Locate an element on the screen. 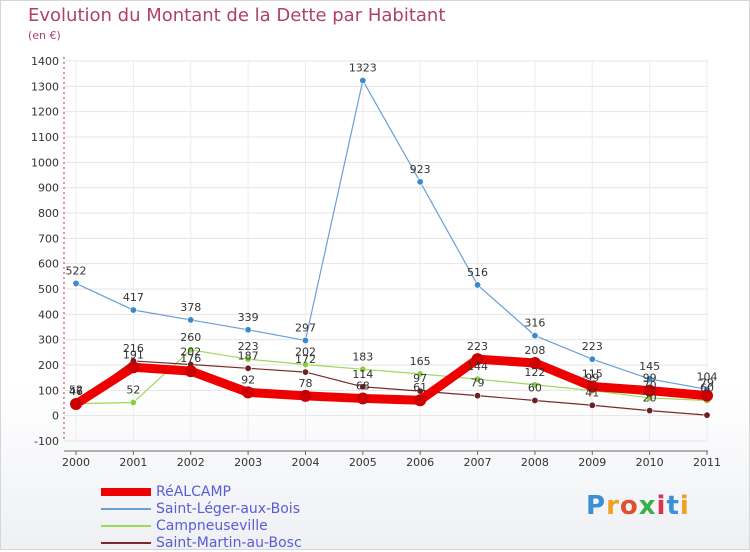 The height and width of the screenshot is (552, 750). logo-letter: x is located at coordinates (647, 506).